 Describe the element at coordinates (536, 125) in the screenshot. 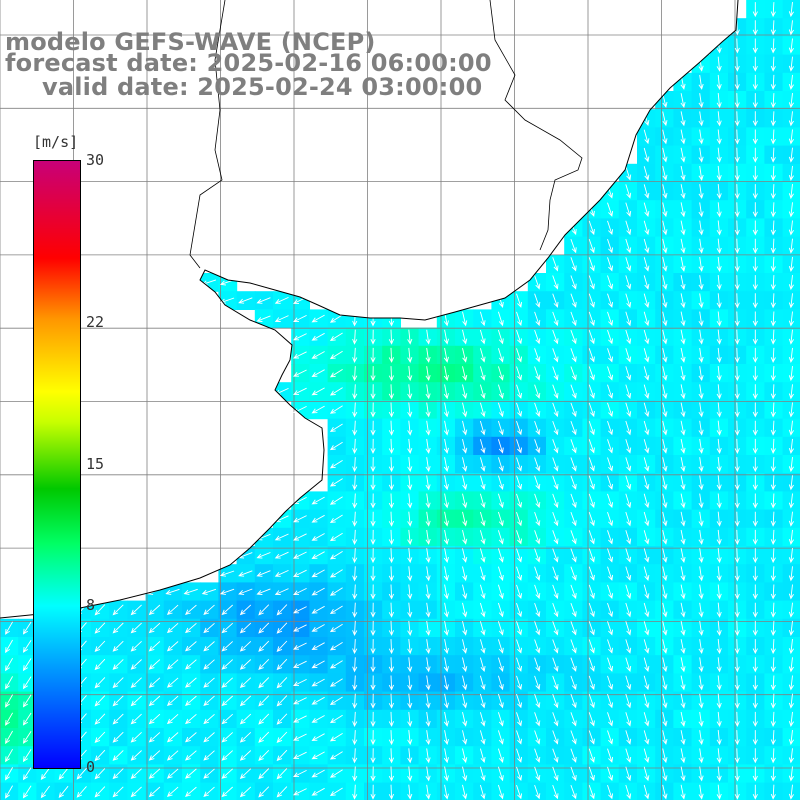

I see `border-path` at that location.